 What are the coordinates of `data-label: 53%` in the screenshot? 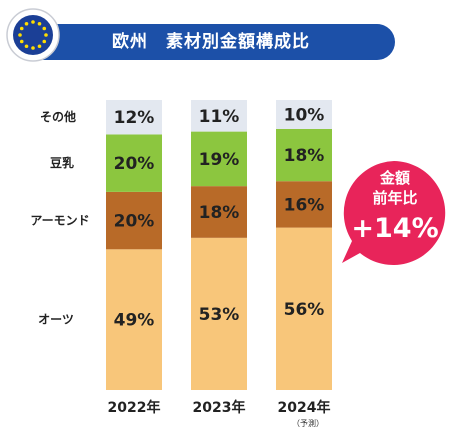 It's located at (219, 315).